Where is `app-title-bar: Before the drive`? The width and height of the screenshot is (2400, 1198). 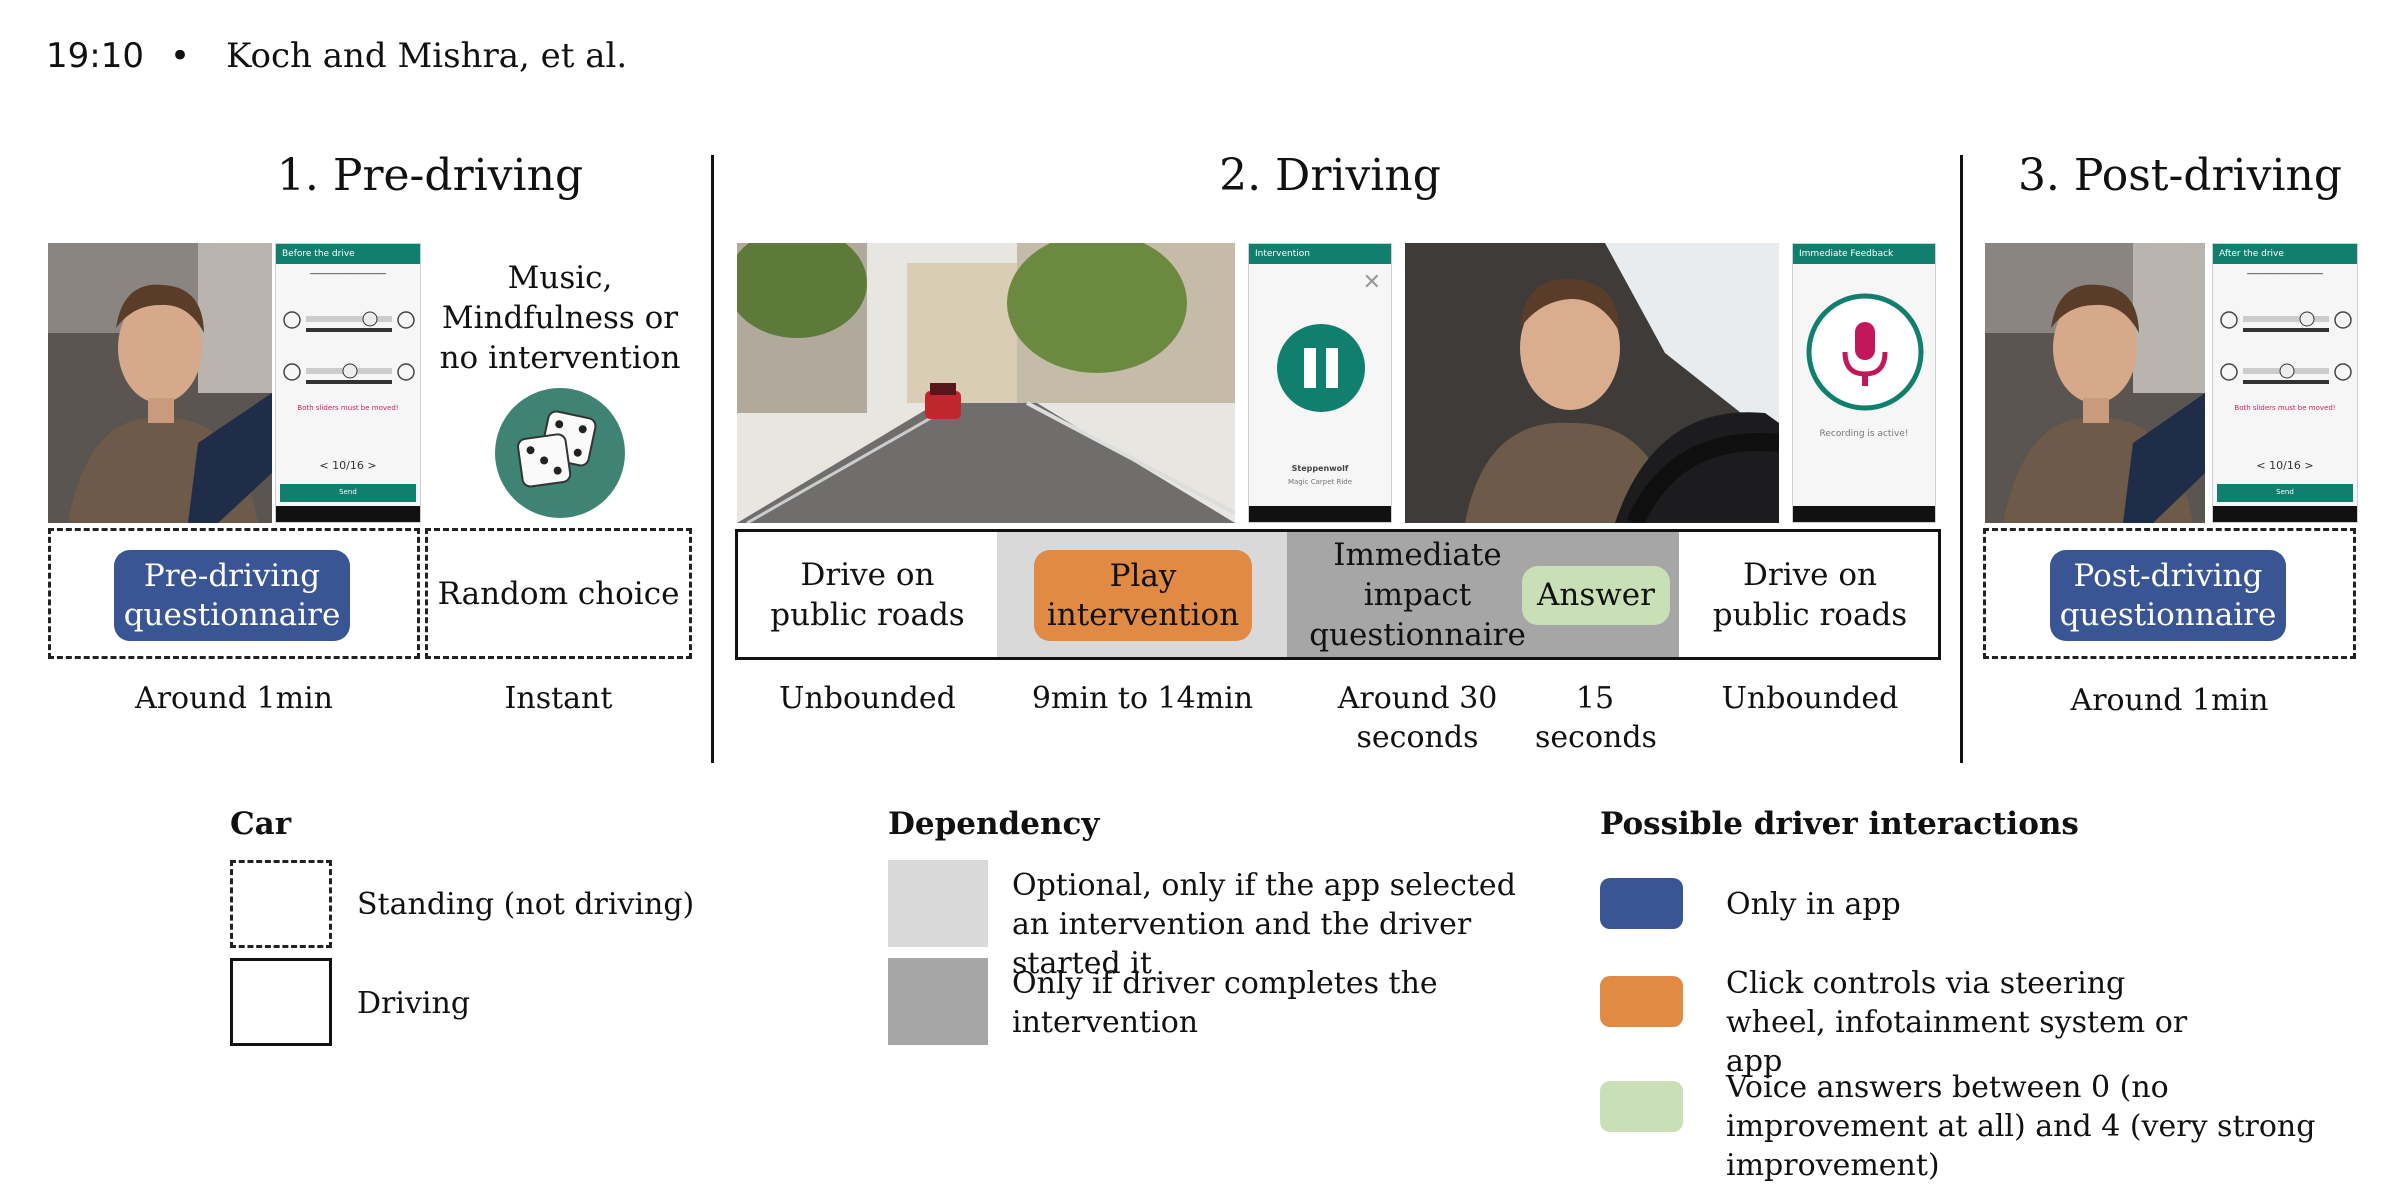
app-title-bar: Before the drive is located at coordinates (348, 254).